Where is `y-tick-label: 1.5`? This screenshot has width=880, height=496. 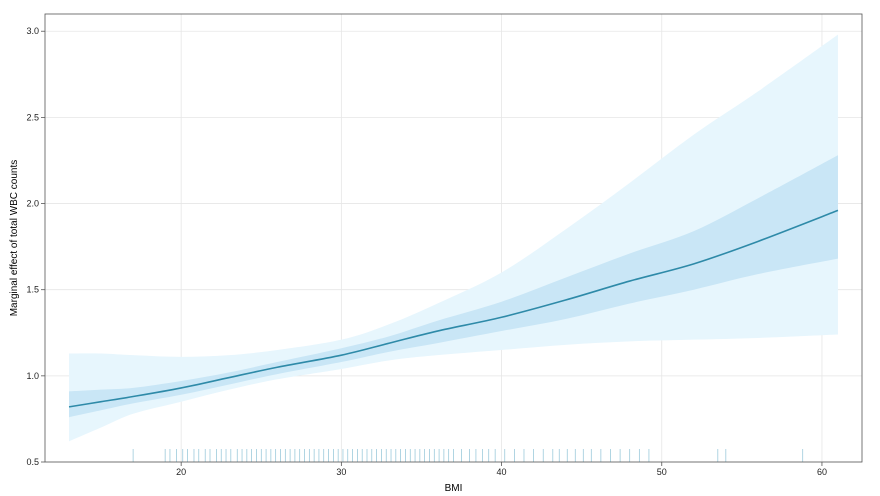 y-tick-label: 1.5 is located at coordinates (32, 290).